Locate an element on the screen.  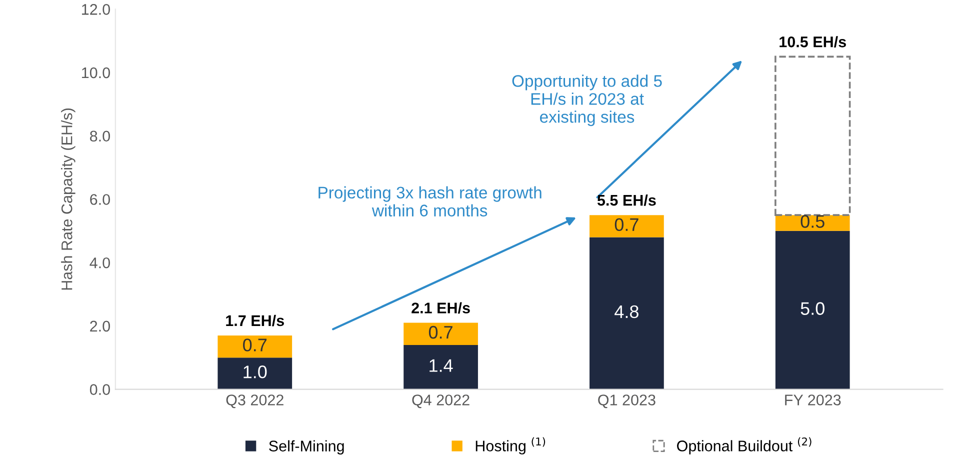
y-tick-label: 8.0 is located at coordinates (100, 136).